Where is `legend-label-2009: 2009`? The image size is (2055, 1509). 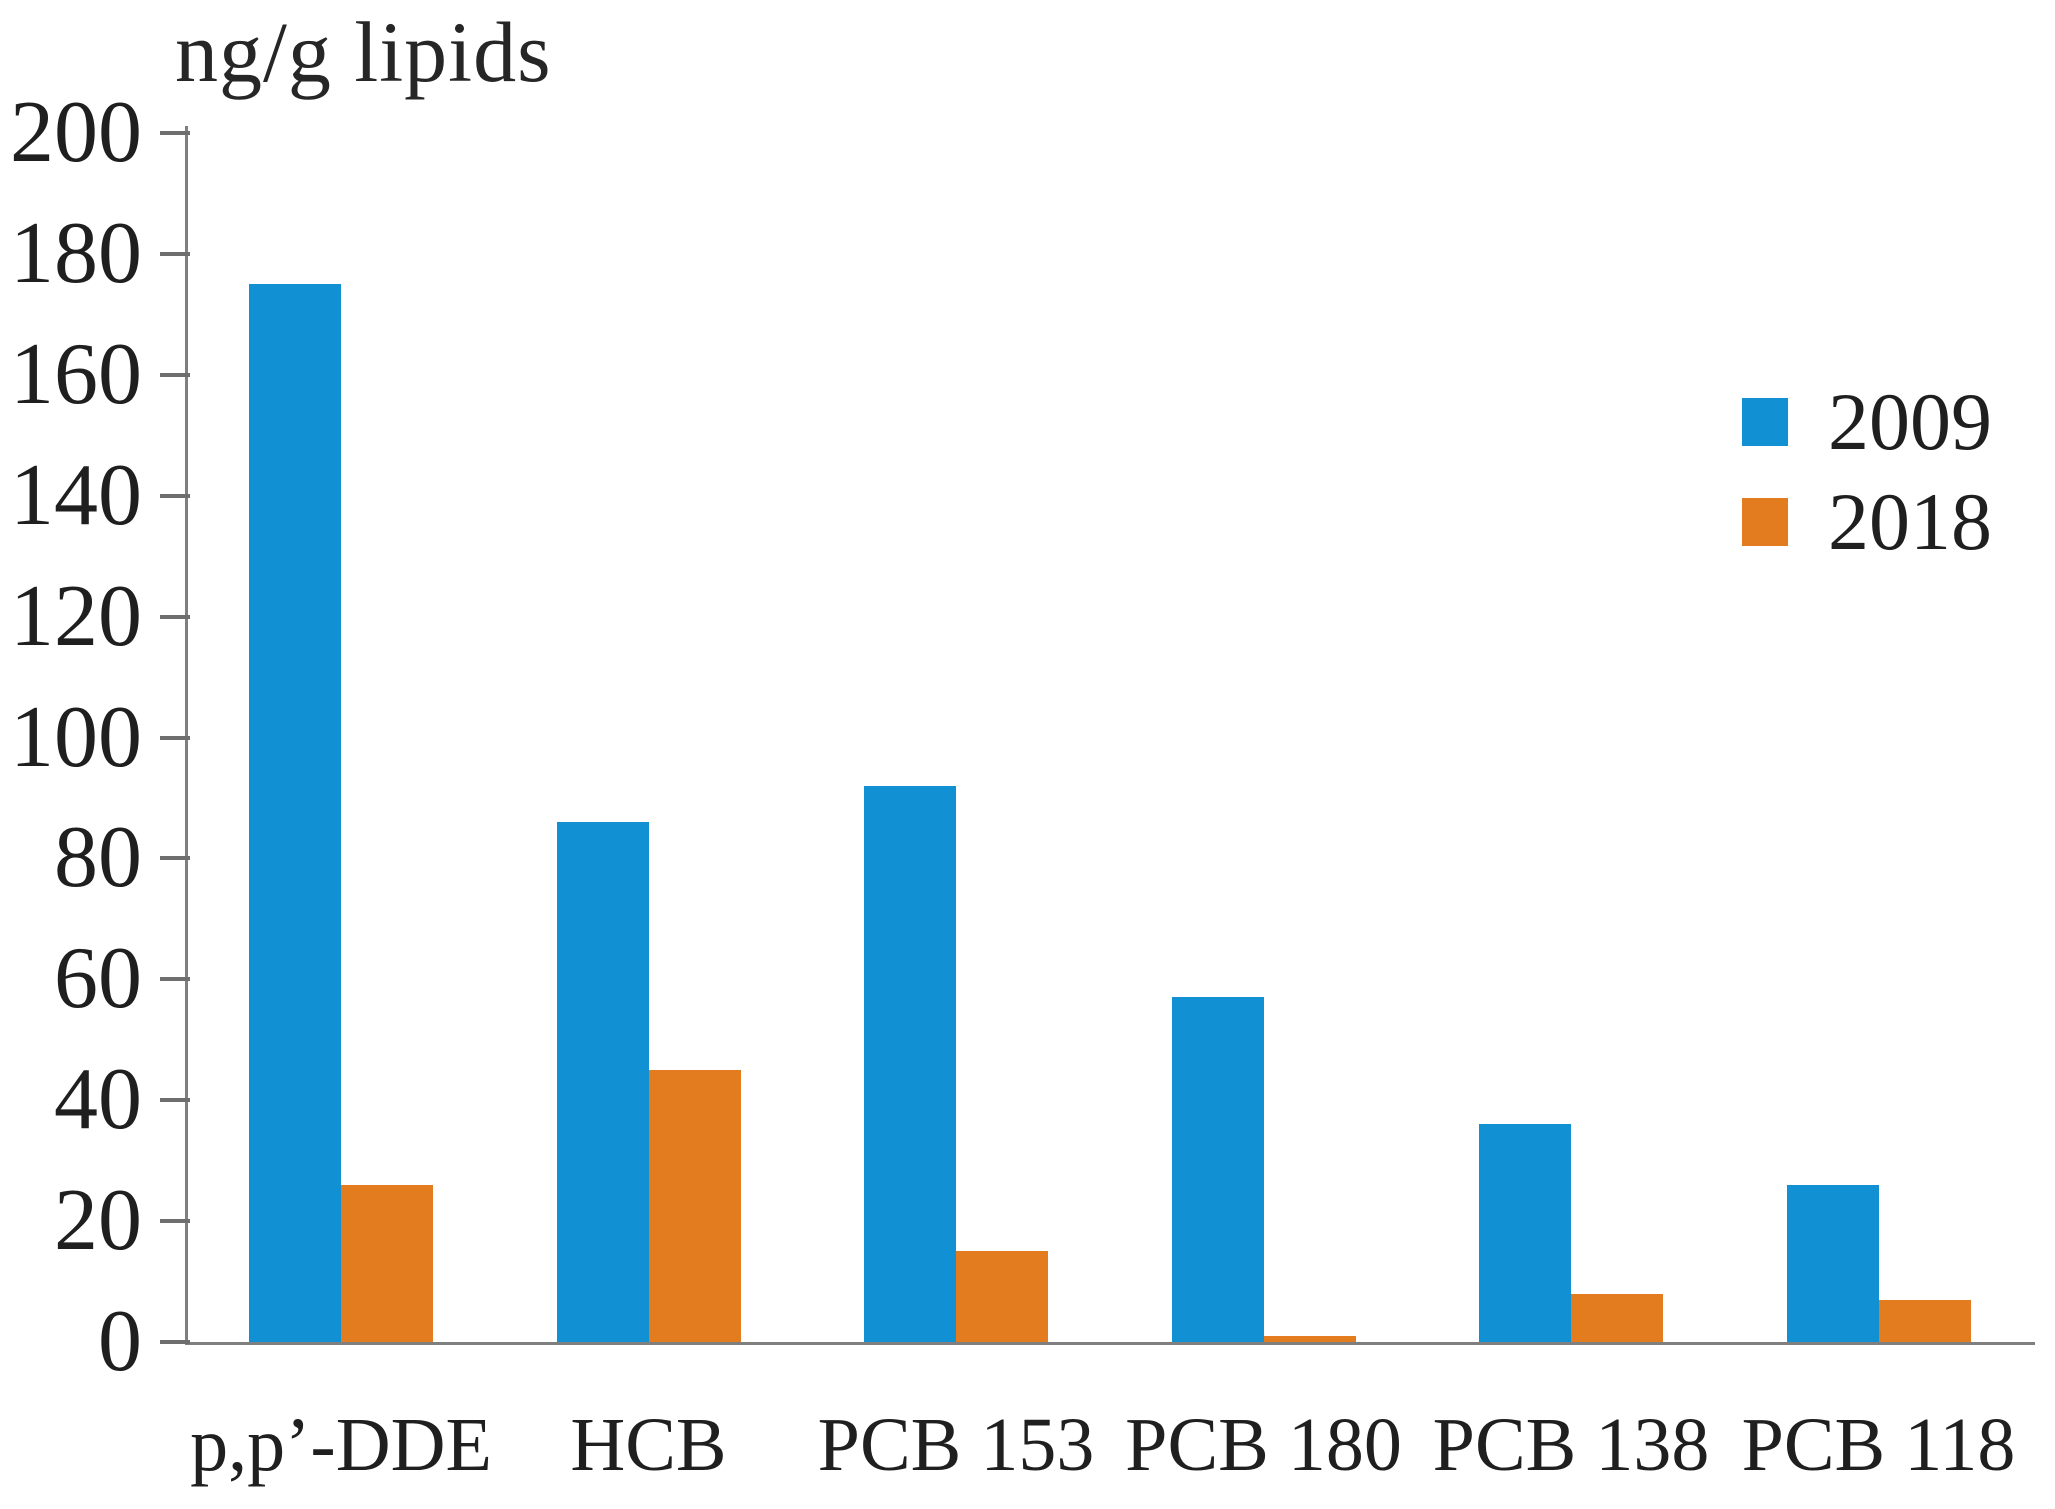 legend-label-2009: 2009 is located at coordinates (1910, 421).